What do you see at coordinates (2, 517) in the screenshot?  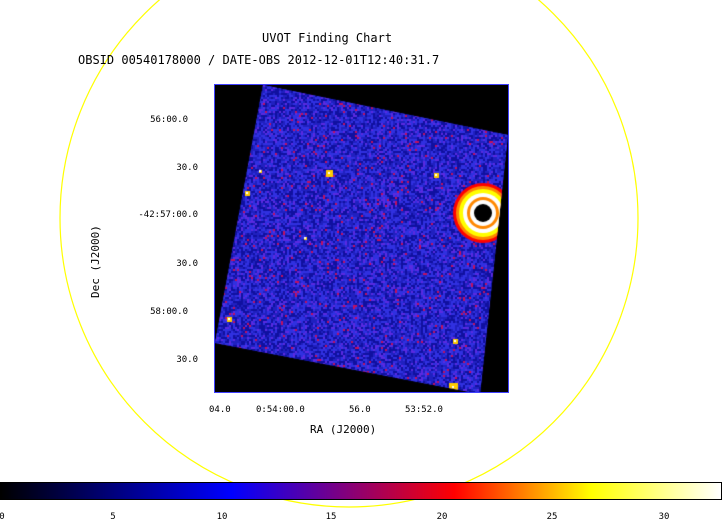 I see `colorbar-tick: 0` at bounding box center [2, 517].